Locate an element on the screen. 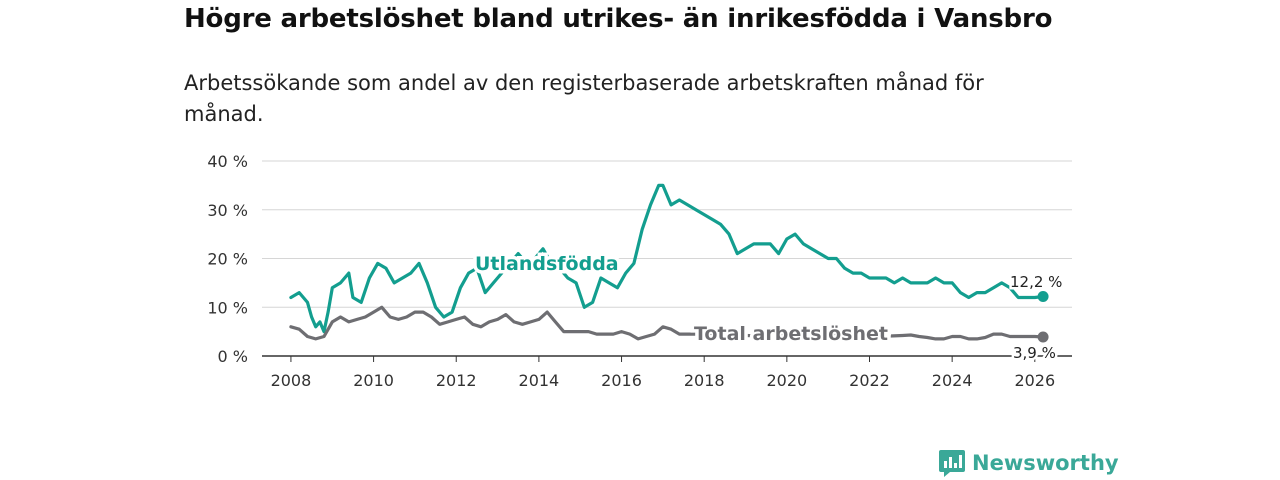 The width and height of the screenshot is (1280, 480). newsworthy-logo: Newsworthy is located at coordinates (1028, 463).